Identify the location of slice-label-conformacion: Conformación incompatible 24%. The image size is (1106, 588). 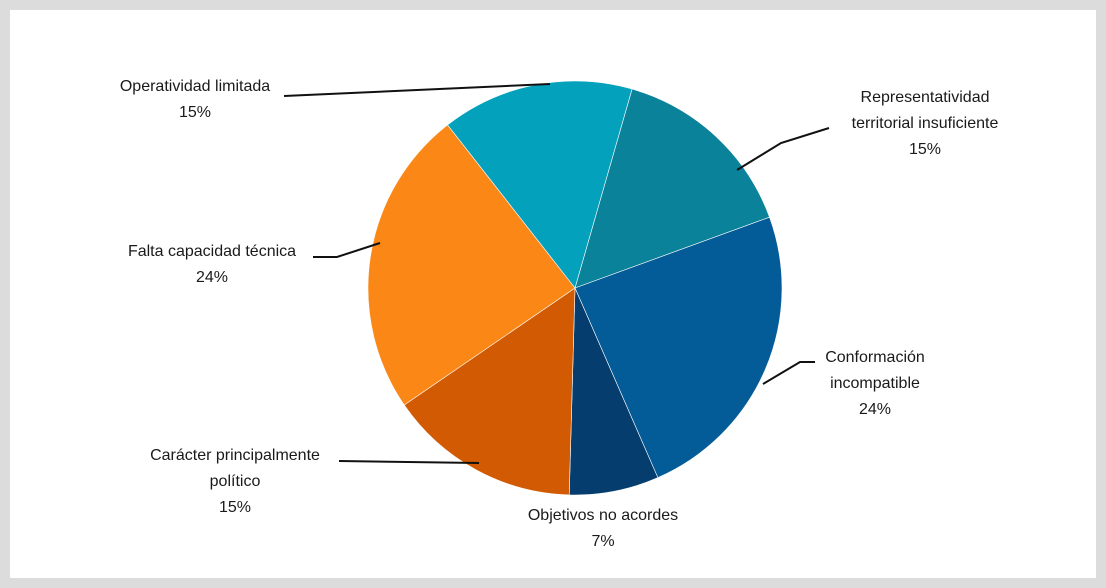
(875, 383).